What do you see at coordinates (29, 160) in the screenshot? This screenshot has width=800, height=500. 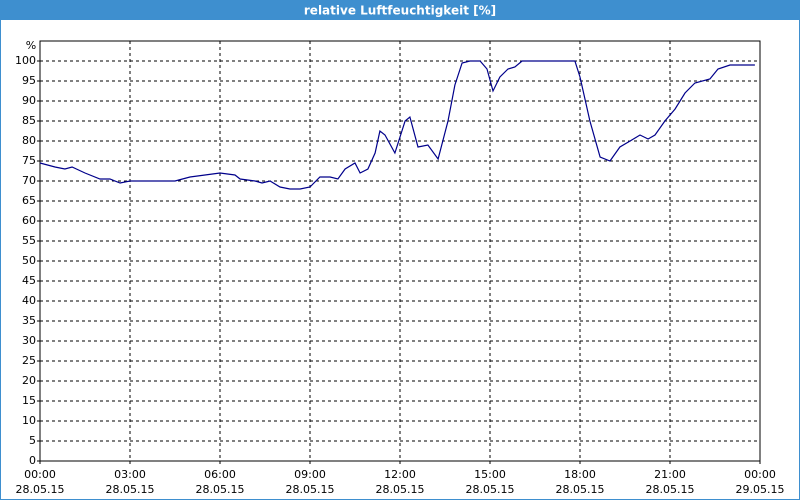 I see `y-tick-label: 75` at bounding box center [29, 160].